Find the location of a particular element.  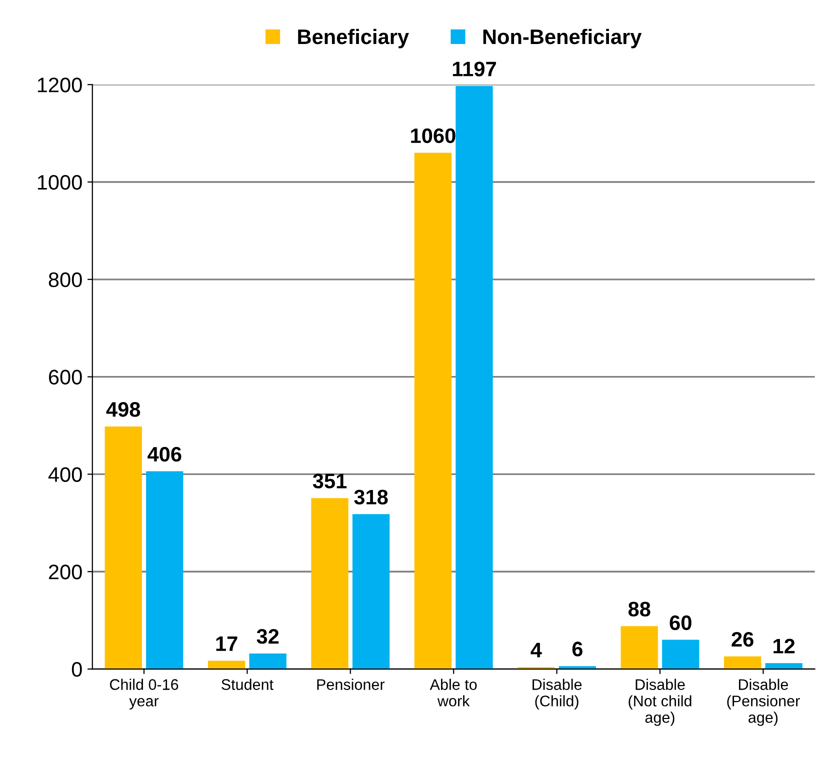

data-label: 60 is located at coordinates (681, 622).